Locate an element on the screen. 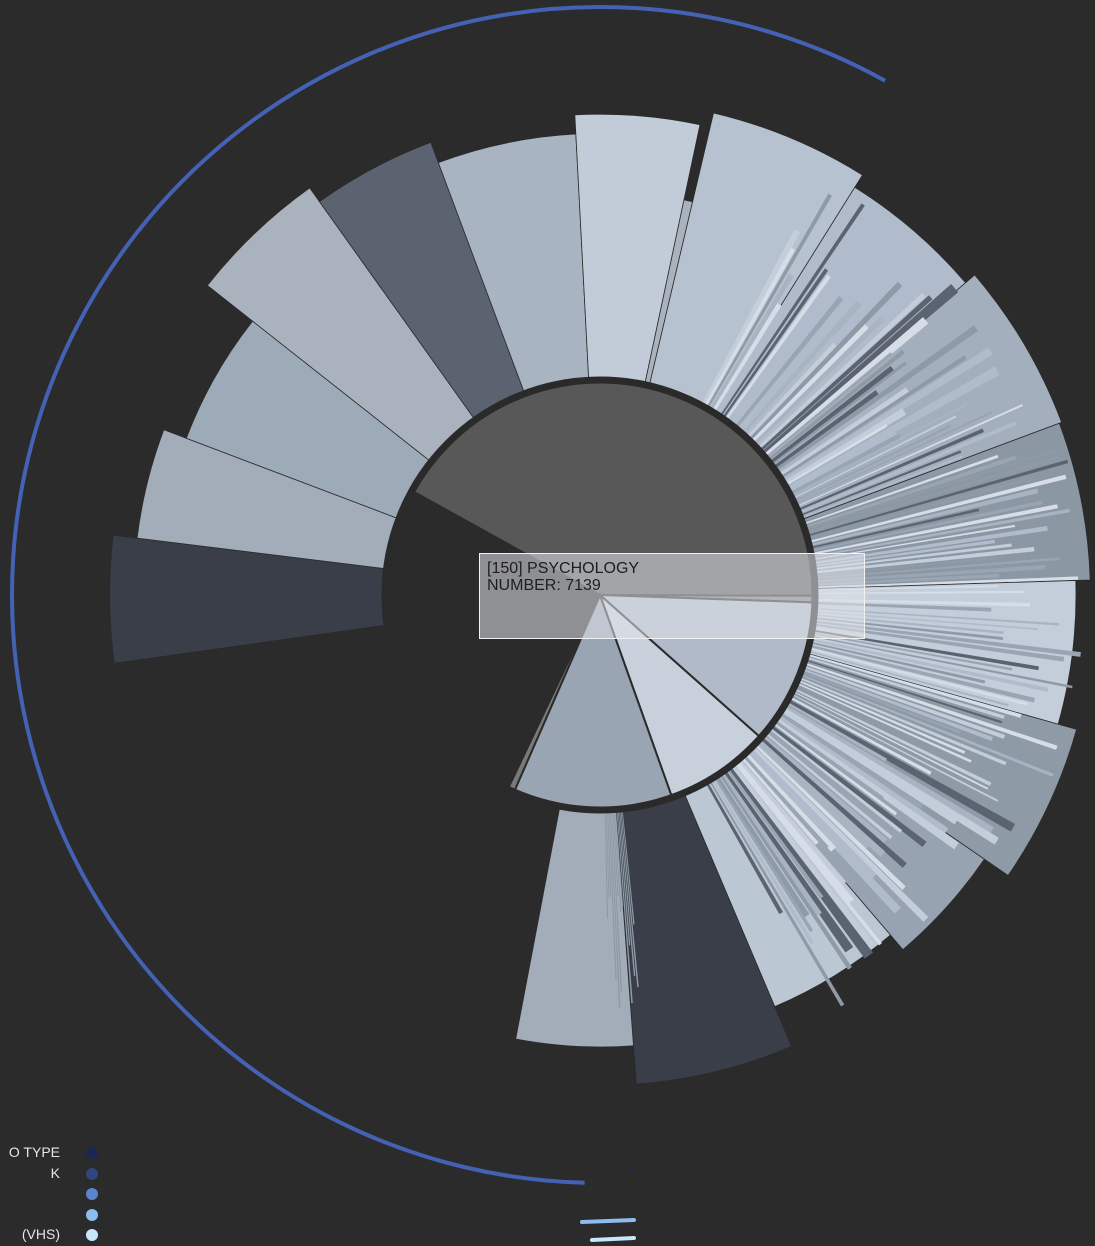  legend-item: K is located at coordinates (55, 1174).